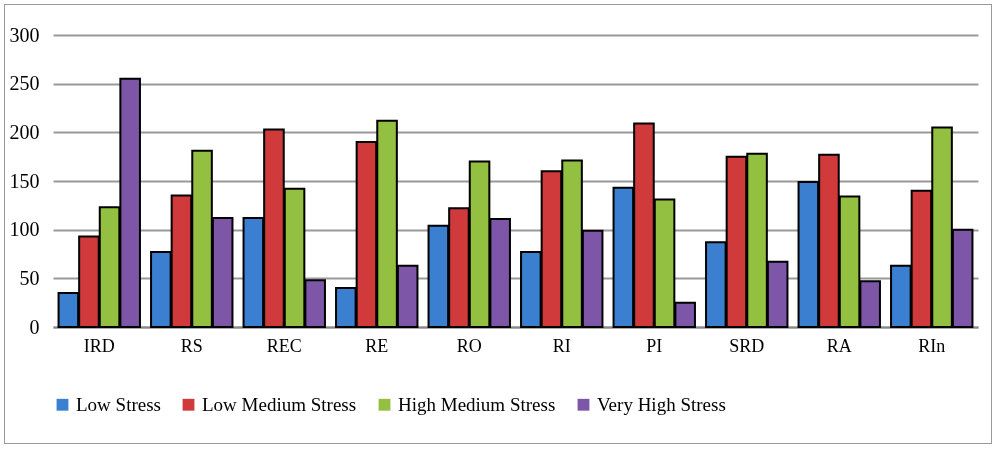  I want to click on x-tick-label: RI, so click(561, 345).